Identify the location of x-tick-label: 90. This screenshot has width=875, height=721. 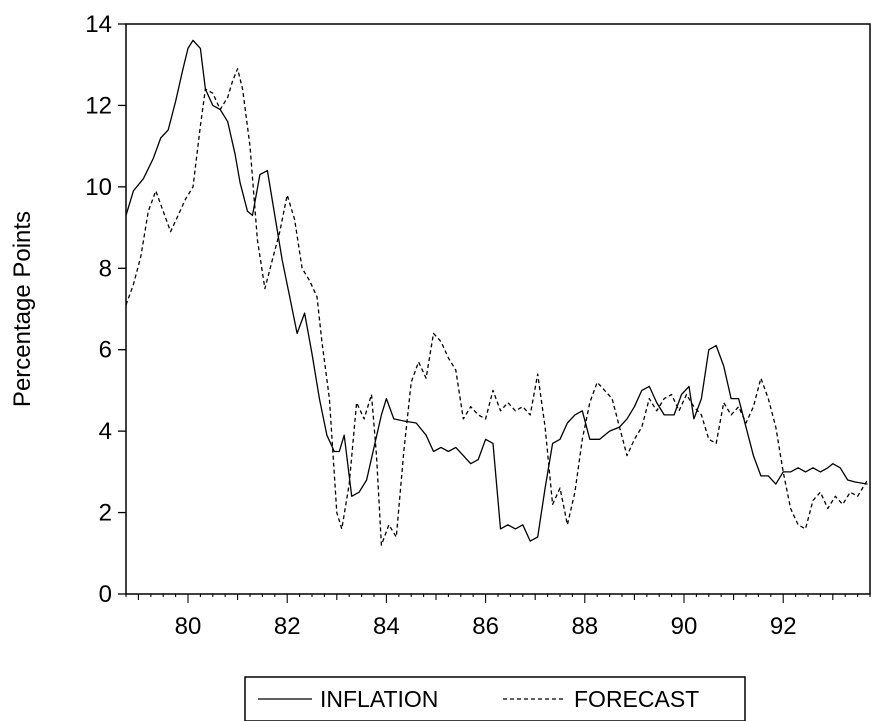
(684, 626).